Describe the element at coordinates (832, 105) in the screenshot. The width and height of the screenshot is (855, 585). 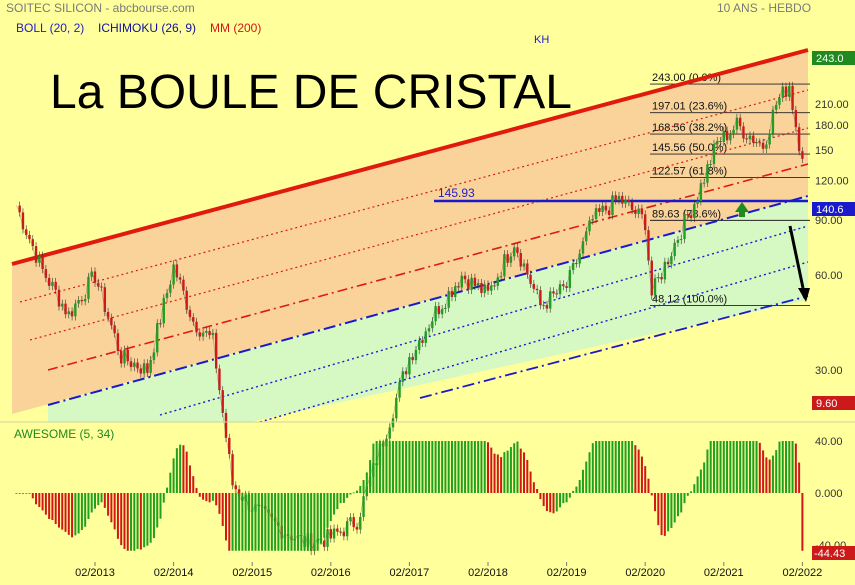
I see `price-tick-label: 210.00` at that location.